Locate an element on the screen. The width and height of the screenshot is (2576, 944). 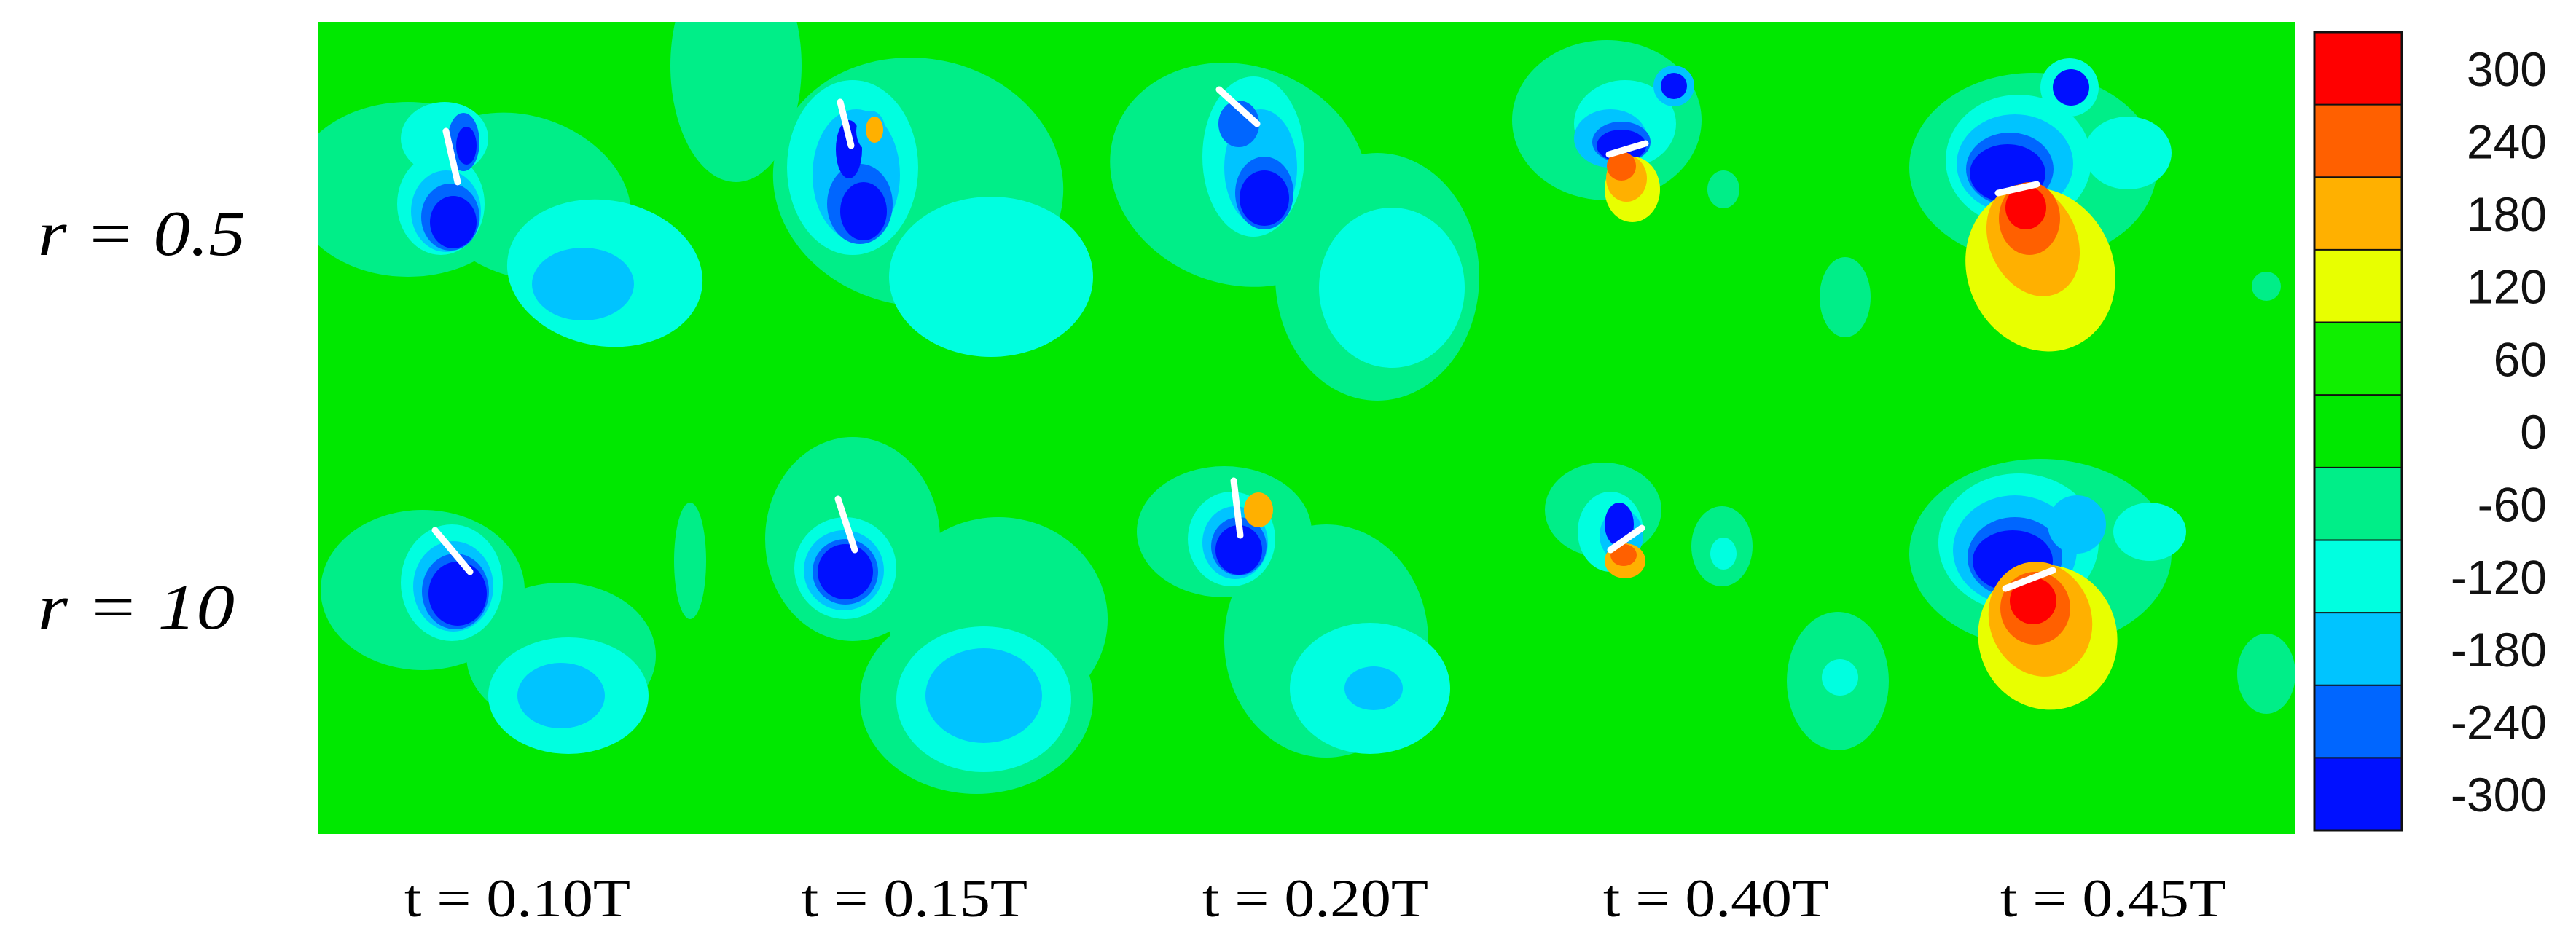
colorbar-tick-labels: 300 240 180 120 60 0 -60 -120 -180 -240 -300 is located at coordinates (2499, 432).